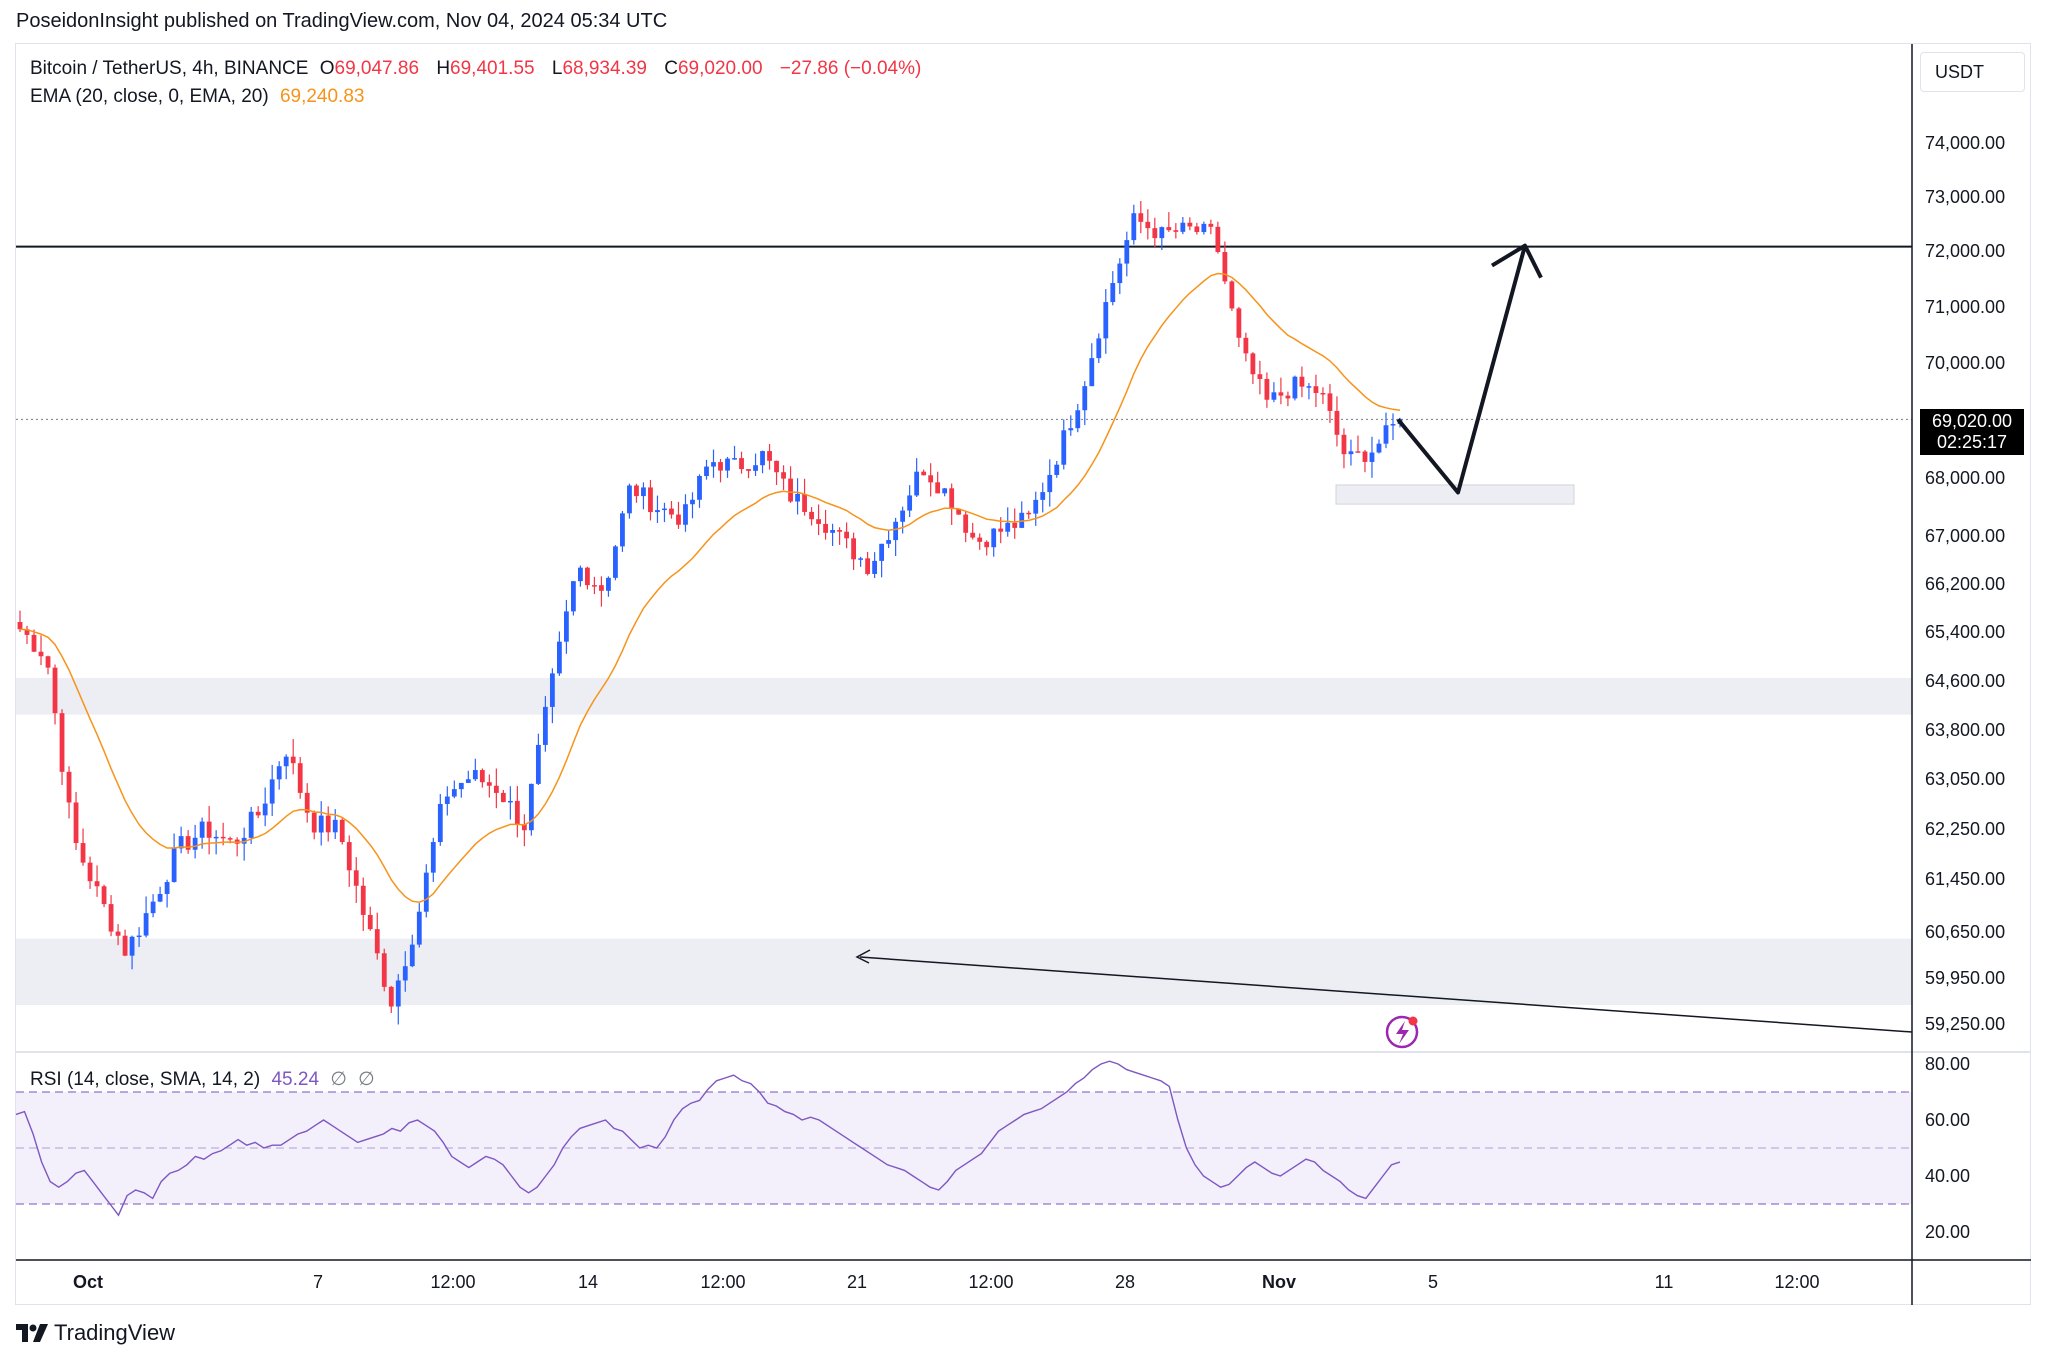 This screenshot has height=1361, width=2048. I want to click on time-tick-label: 12:00, so click(1796, 1282).